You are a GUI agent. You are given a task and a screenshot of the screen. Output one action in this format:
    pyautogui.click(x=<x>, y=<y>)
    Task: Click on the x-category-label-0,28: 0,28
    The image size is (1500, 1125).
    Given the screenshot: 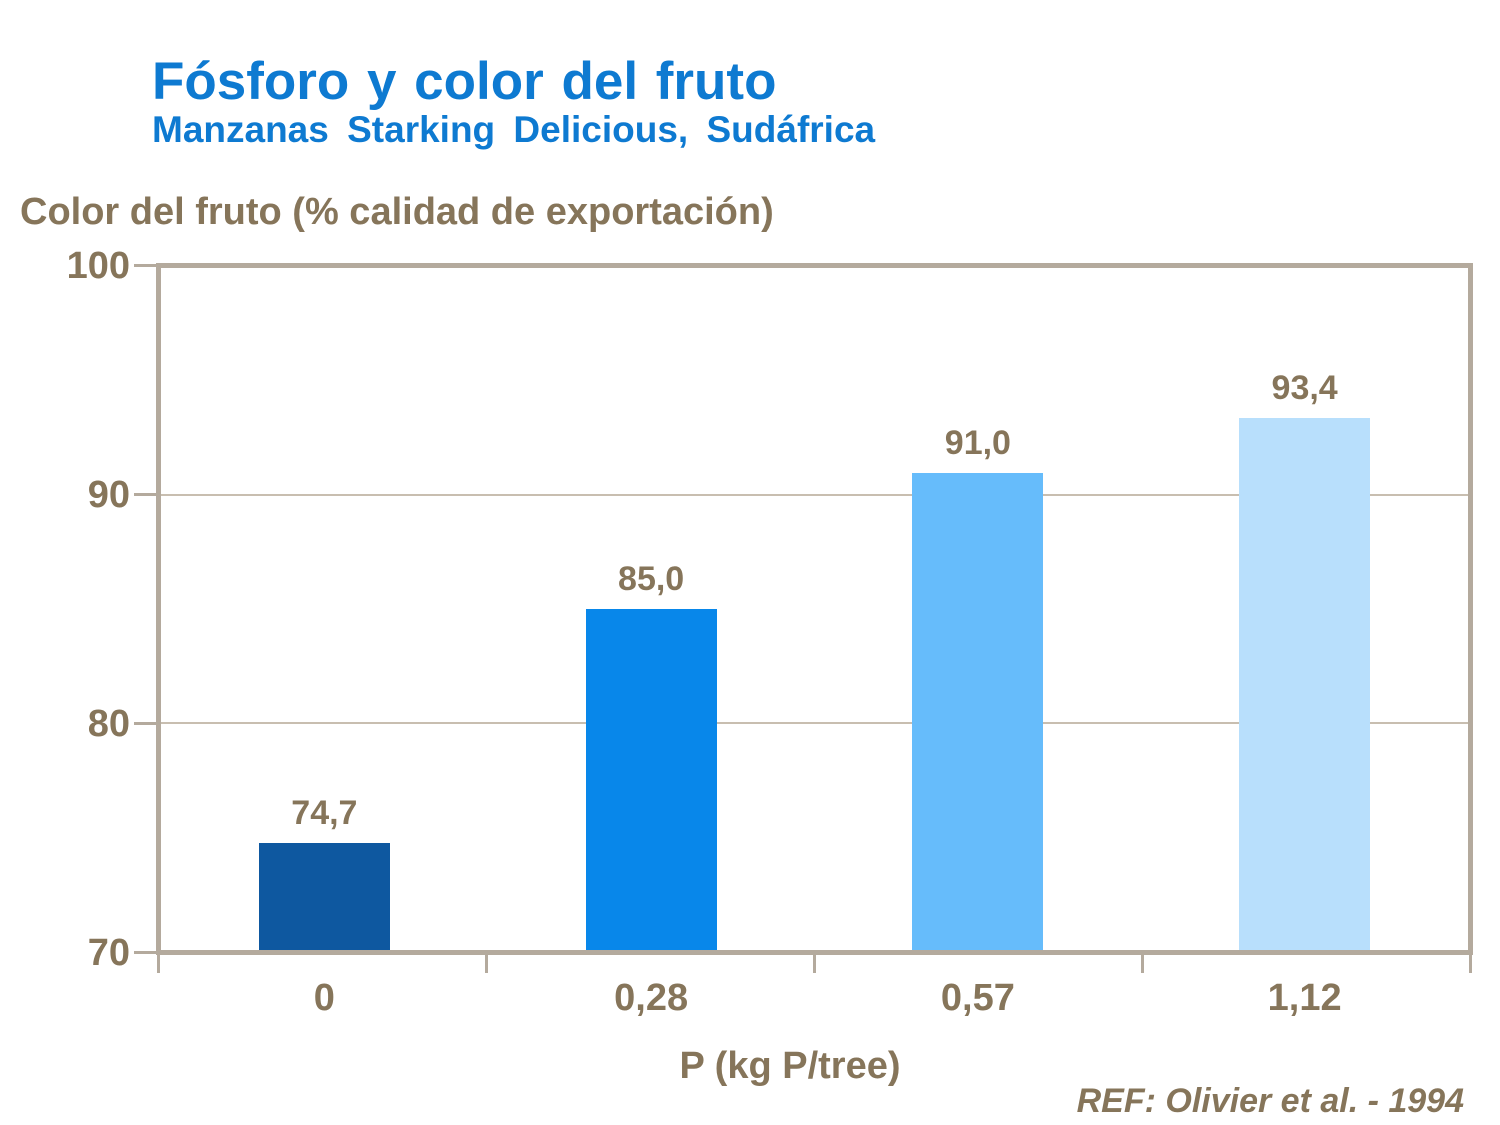 What is the action you would take?
    pyautogui.click(x=651, y=998)
    